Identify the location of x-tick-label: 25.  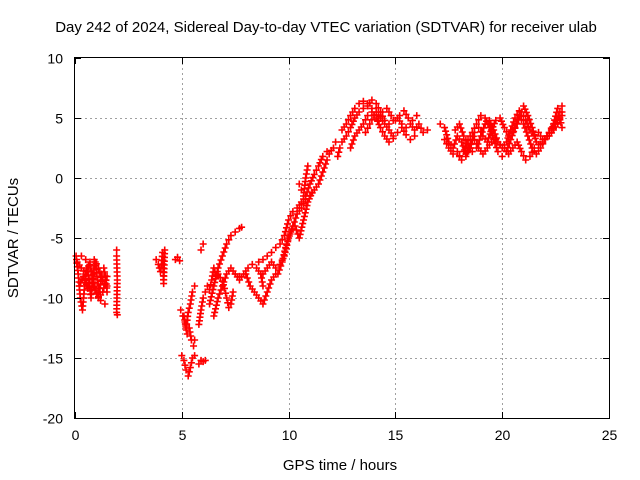
(610, 435).